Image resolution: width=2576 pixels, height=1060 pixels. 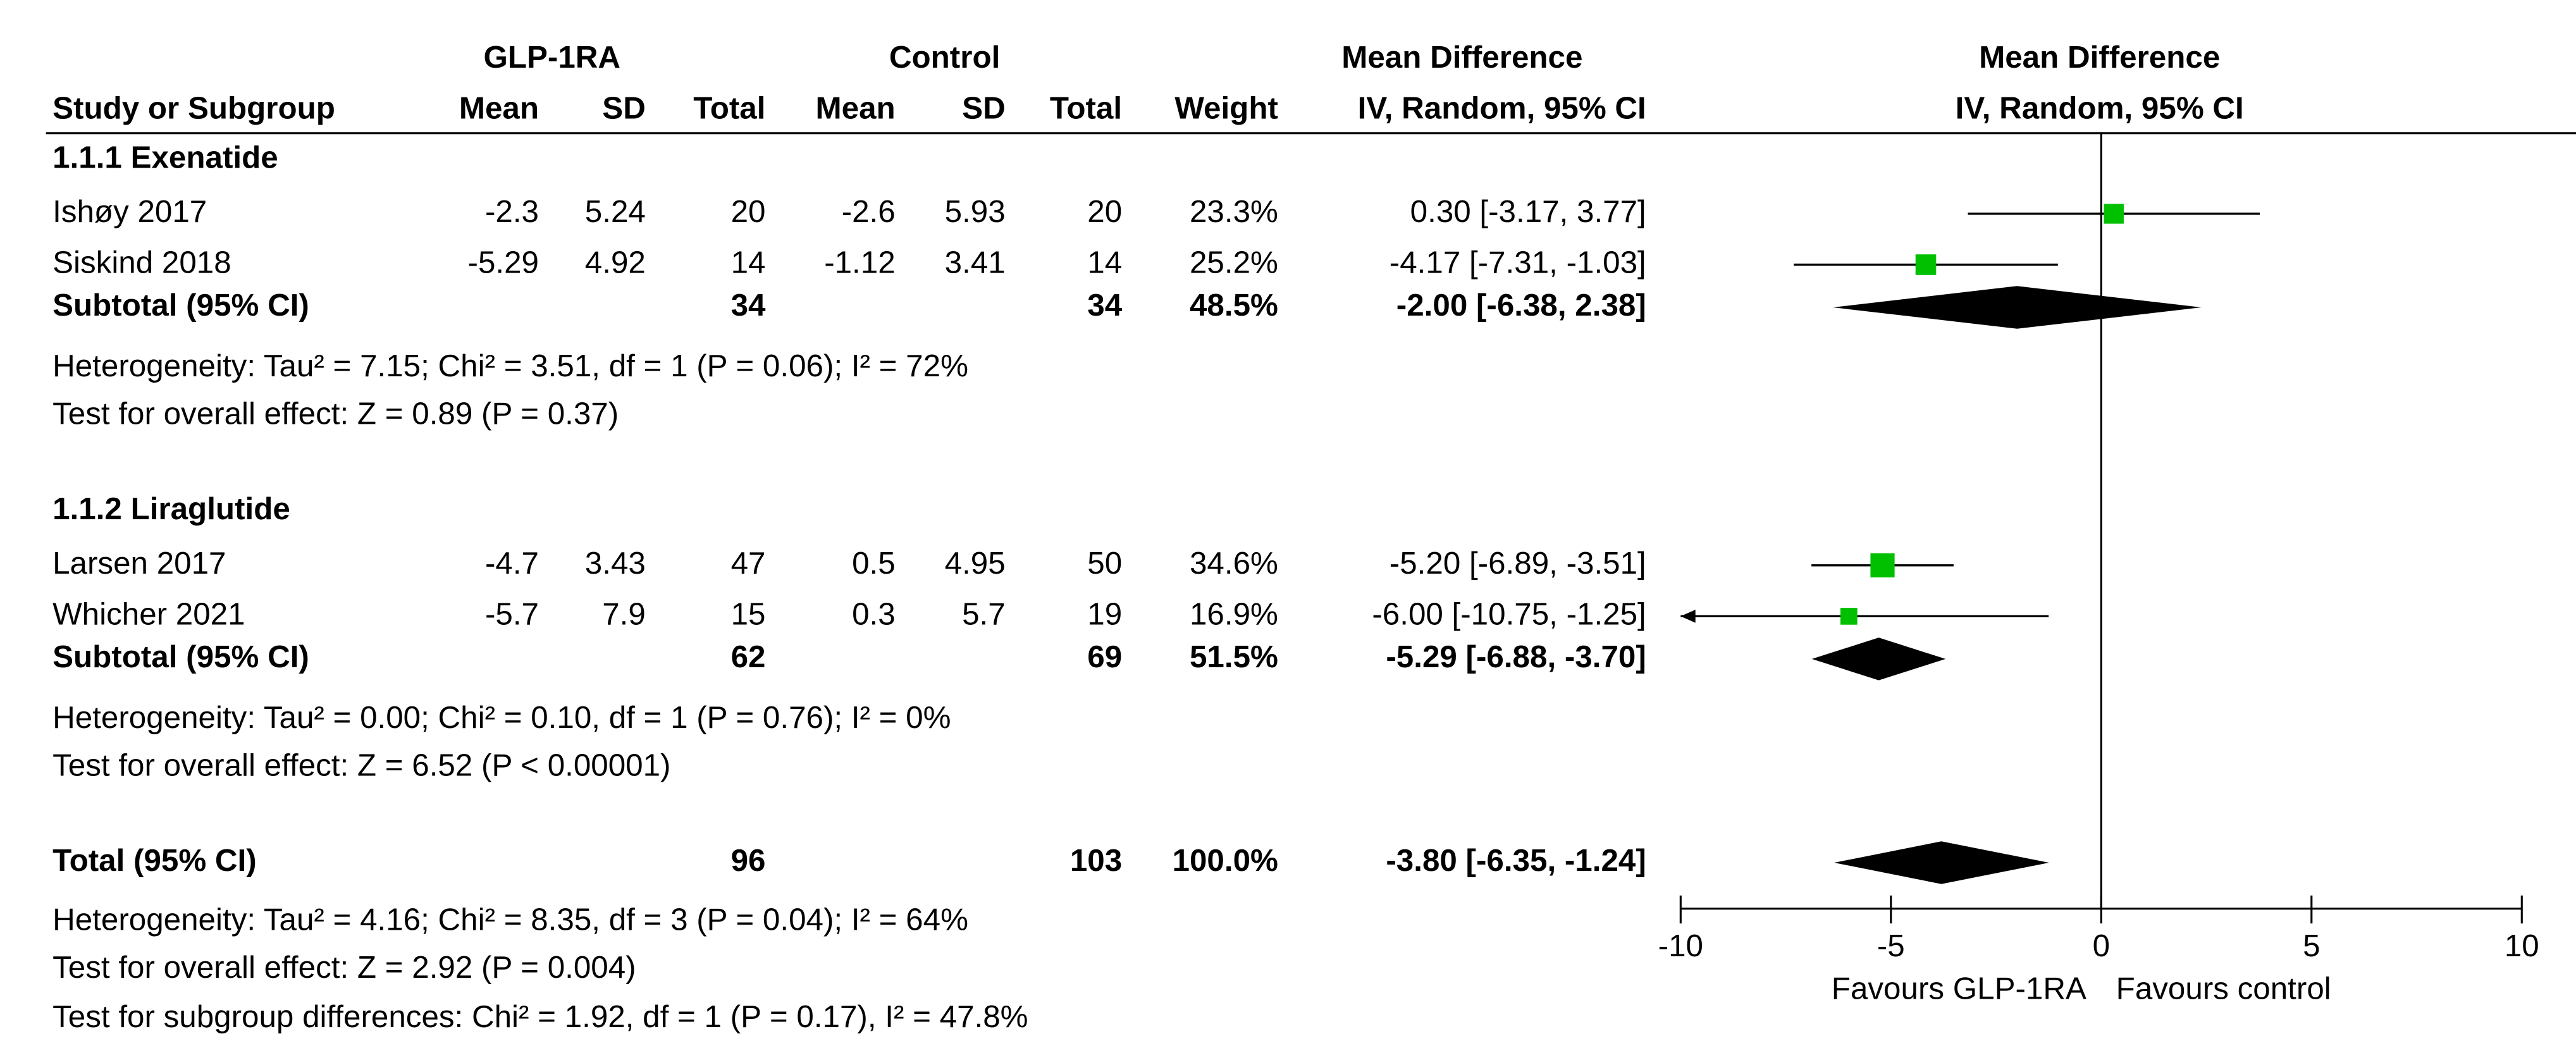 What do you see at coordinates (860, 262) in the screenshot?
I see `cell: -1.12` at bounding box center [860, 262].